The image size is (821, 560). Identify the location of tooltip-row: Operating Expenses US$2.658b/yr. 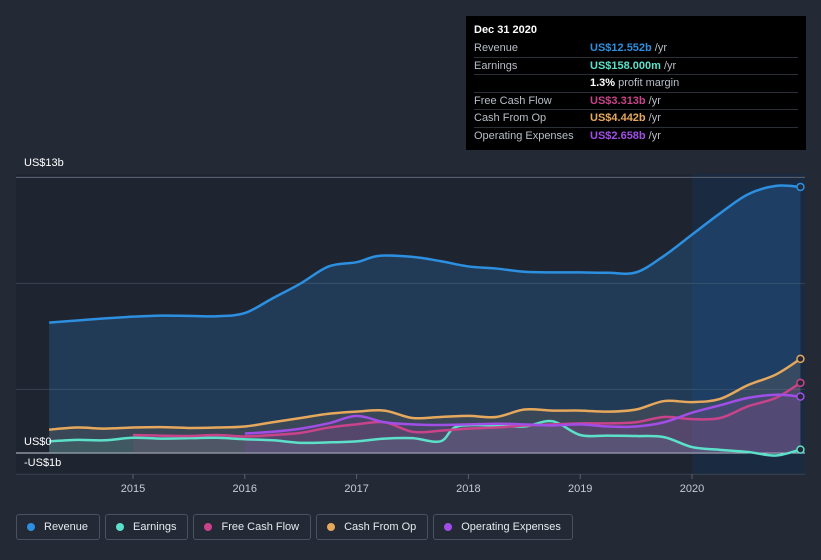
(636, 136).